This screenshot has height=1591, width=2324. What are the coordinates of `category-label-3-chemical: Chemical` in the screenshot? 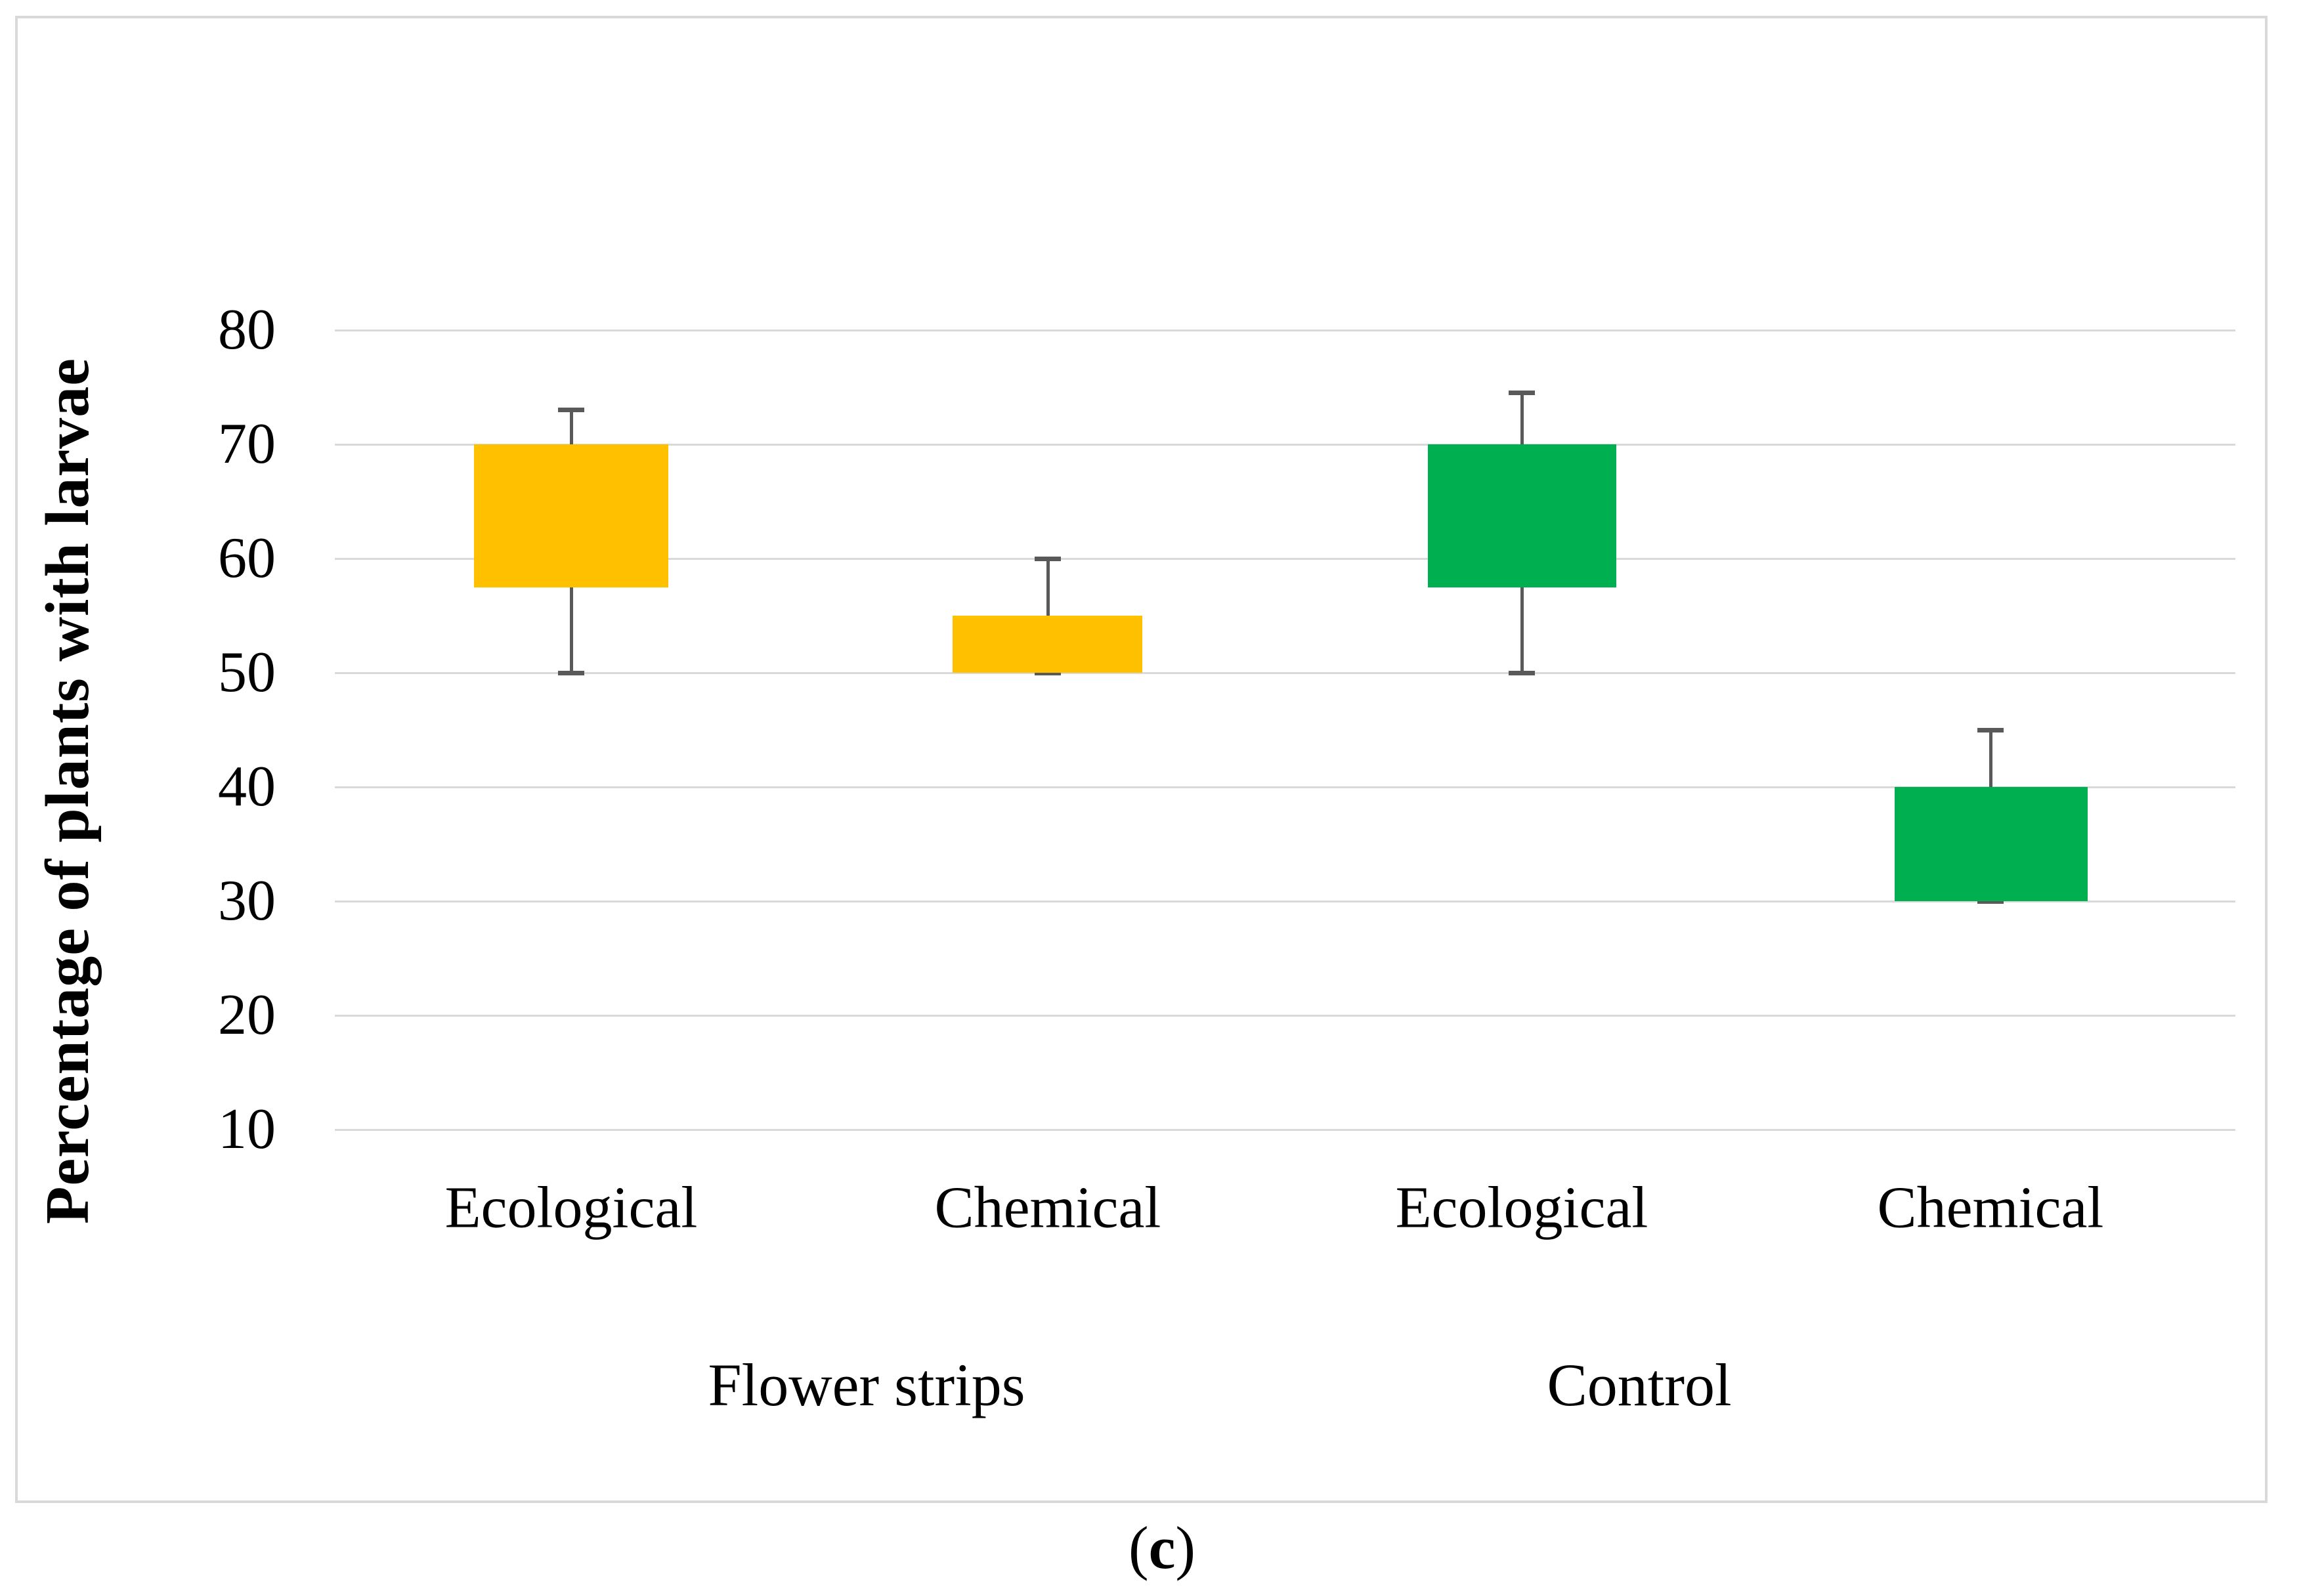 It's located at (1991, 1208).